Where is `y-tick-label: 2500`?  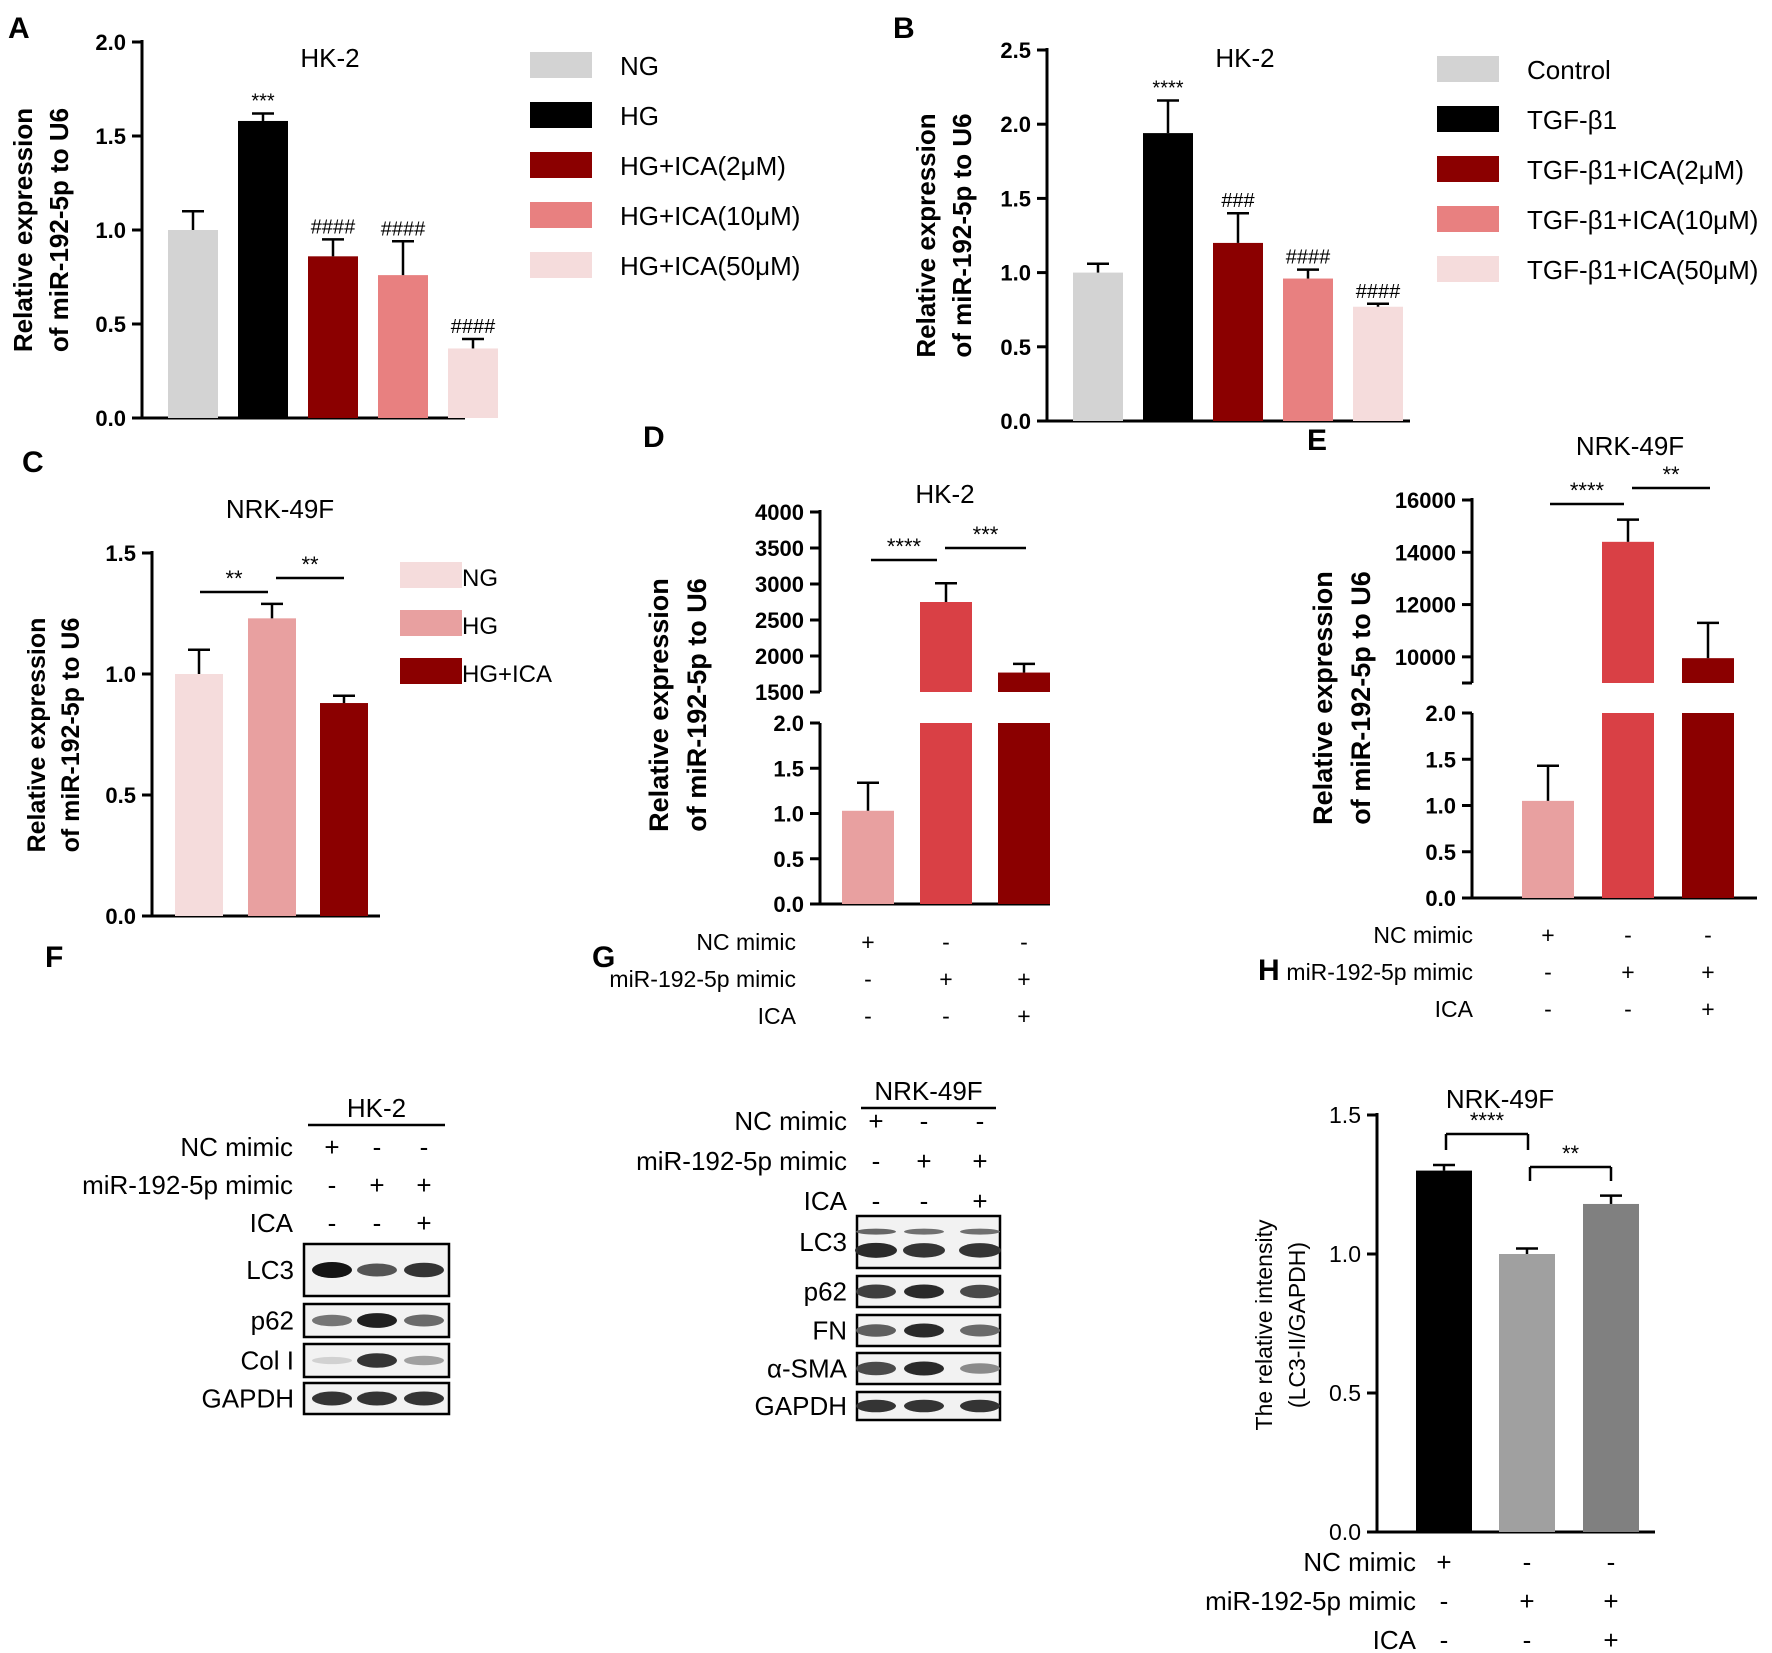
y-tick-label: 2500 is located at coordinates (779, 620).